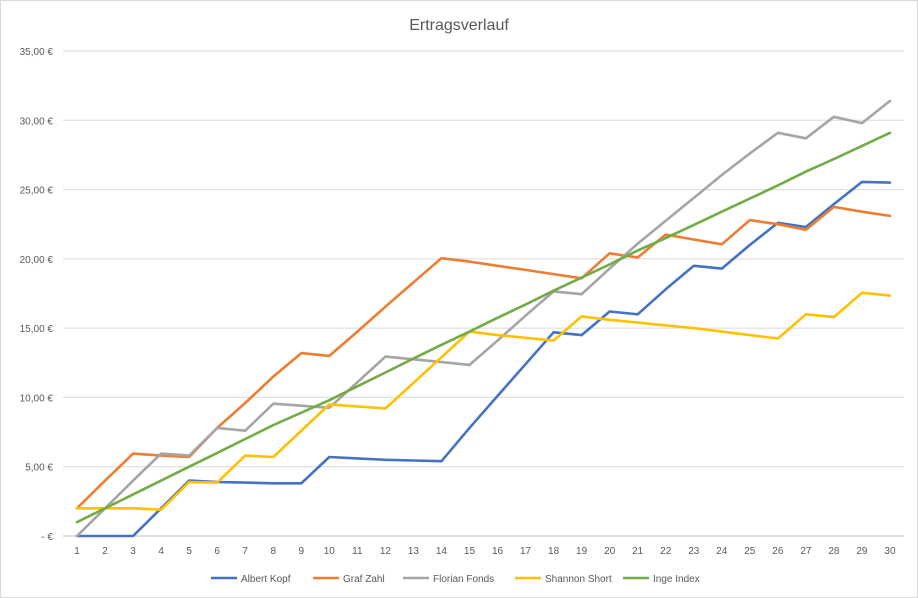 Image resolution: width=918 pixels, height=598 pixels. I want to click on x-tick-label: 13, so click(414, 551).